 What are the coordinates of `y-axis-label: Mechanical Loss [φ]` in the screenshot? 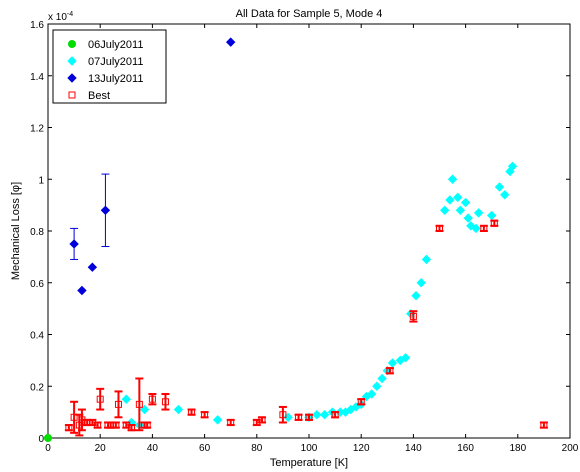 It's located at (16, 231).